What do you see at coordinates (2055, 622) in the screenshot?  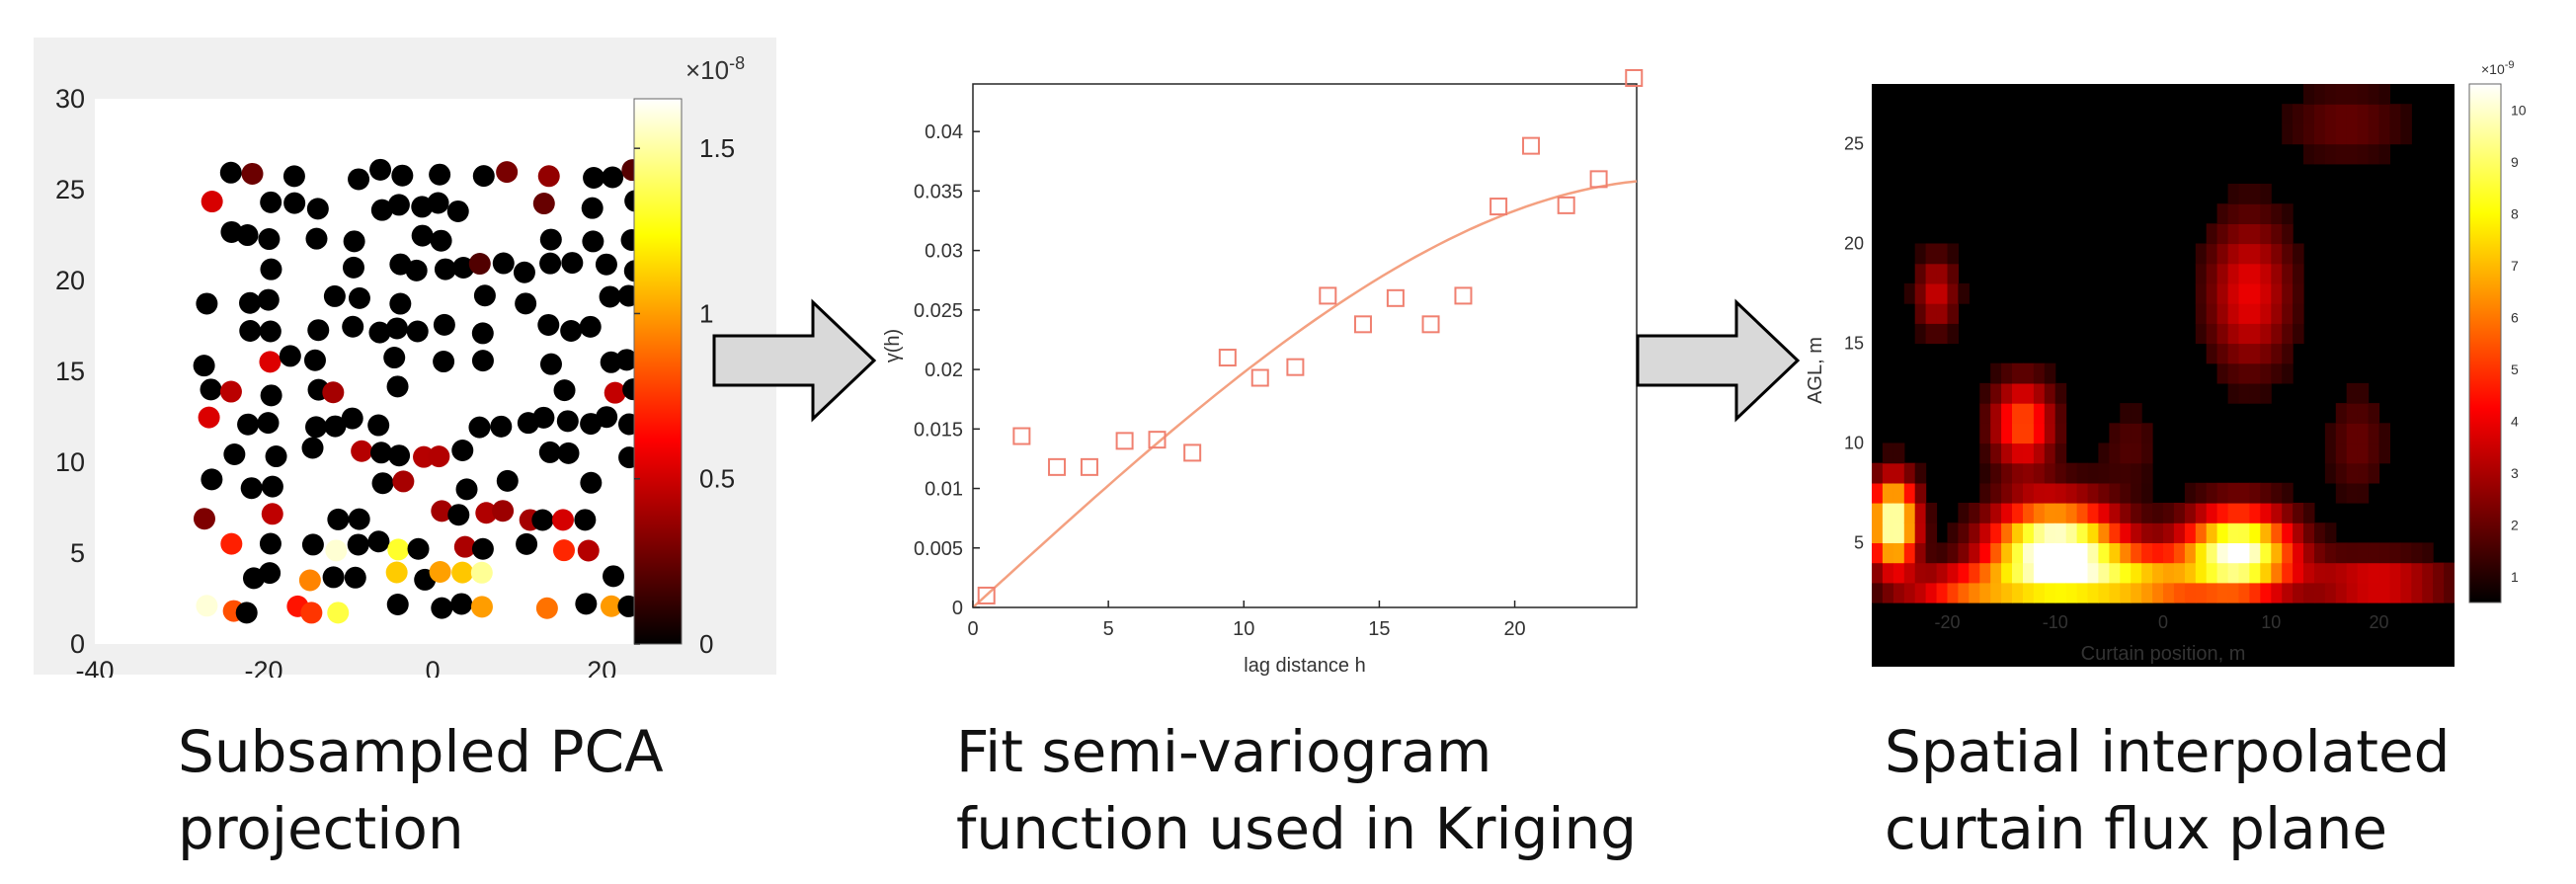 I see `x-tick-label: -10` at bounding box center [2055, 622].